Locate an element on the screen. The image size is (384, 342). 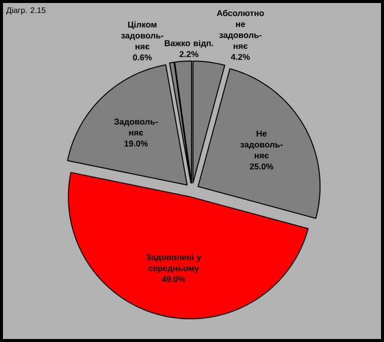
slice-label: Задоволь-няє is located at coordinates (136, 127).